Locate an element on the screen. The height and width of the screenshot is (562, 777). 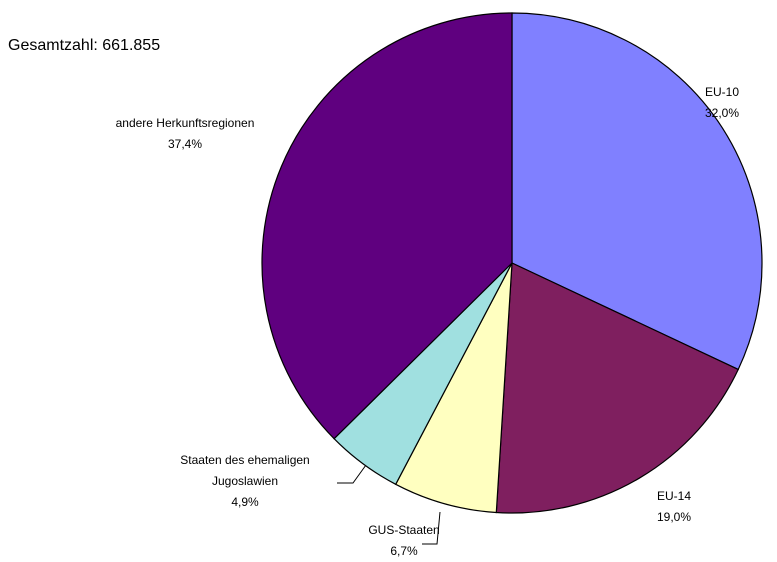
slice-label: Staaten des ehemaligen Jugoslawien 4,9% is located at coordinates (245, 481).